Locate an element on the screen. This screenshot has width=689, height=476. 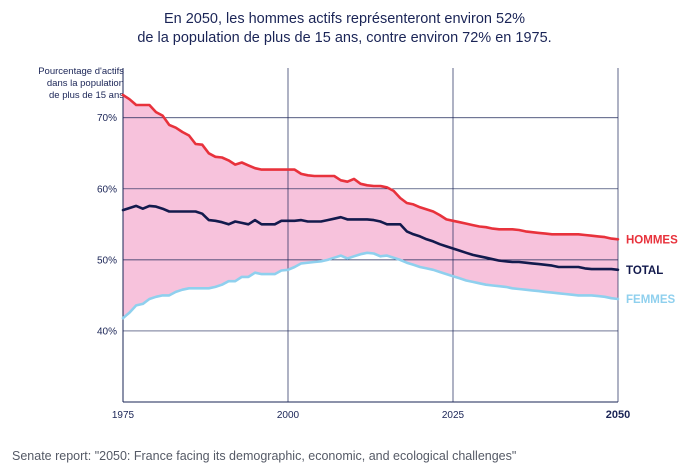
x-tick-label-2050: 2050 is located at coordinates (618, 415).